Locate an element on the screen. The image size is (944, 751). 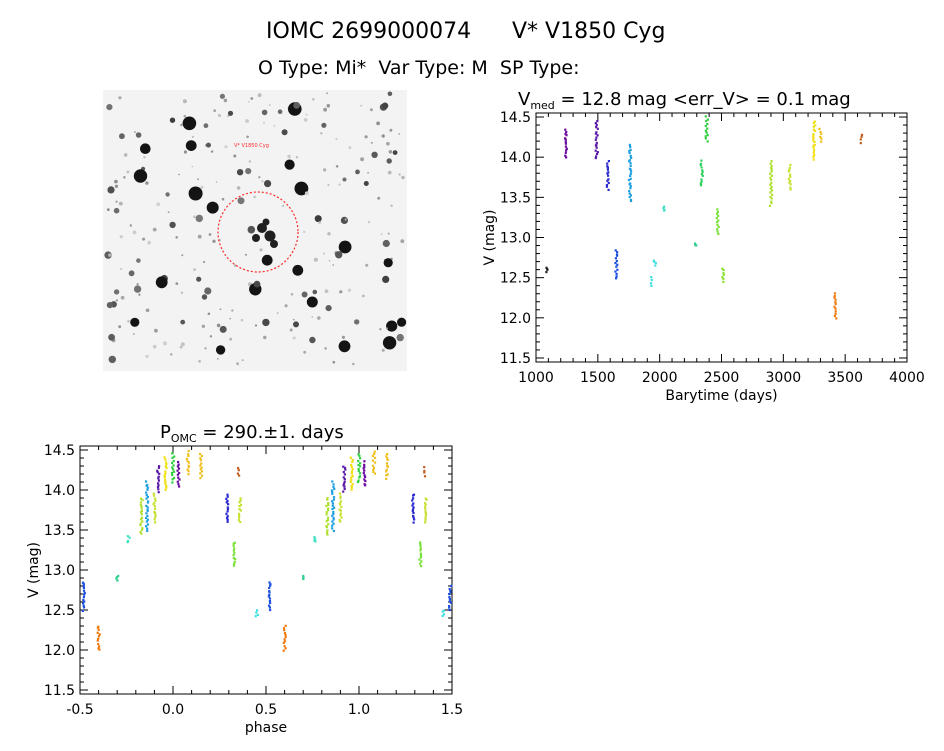
x-tick-label: -0.5 is located at coordinates (79, 710).